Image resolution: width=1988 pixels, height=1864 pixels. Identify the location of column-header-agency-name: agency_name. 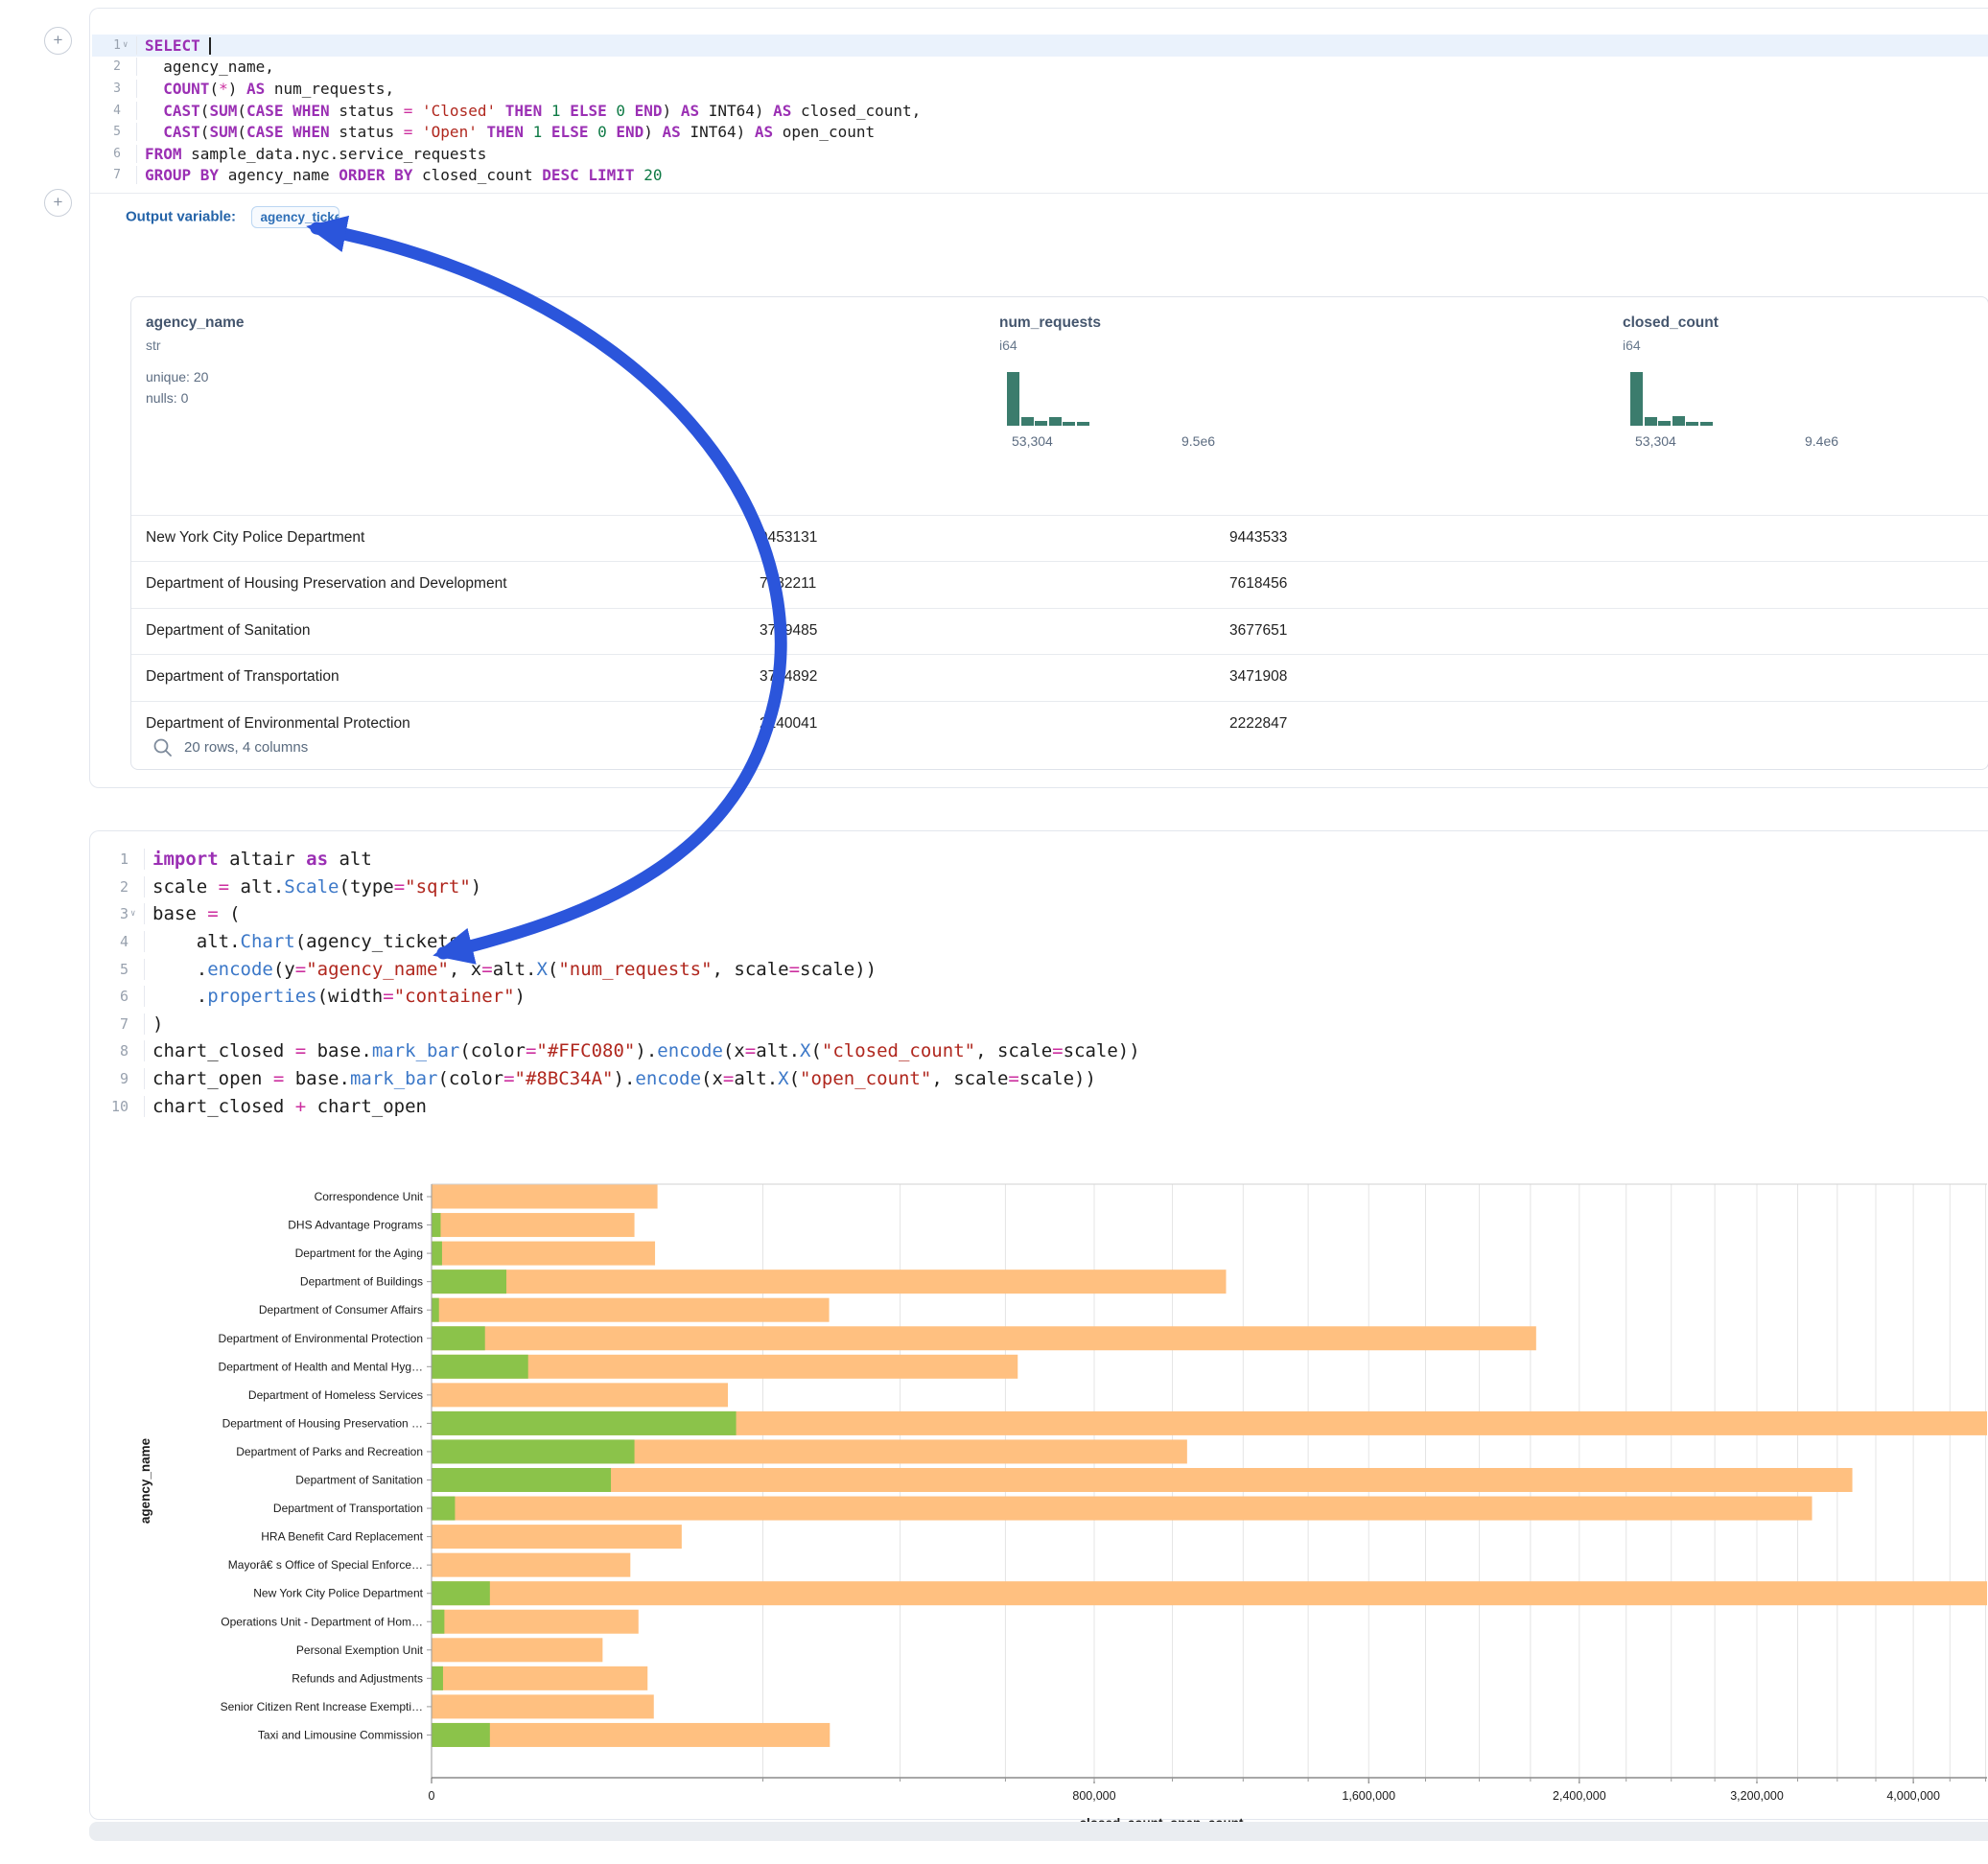
(196, 323).